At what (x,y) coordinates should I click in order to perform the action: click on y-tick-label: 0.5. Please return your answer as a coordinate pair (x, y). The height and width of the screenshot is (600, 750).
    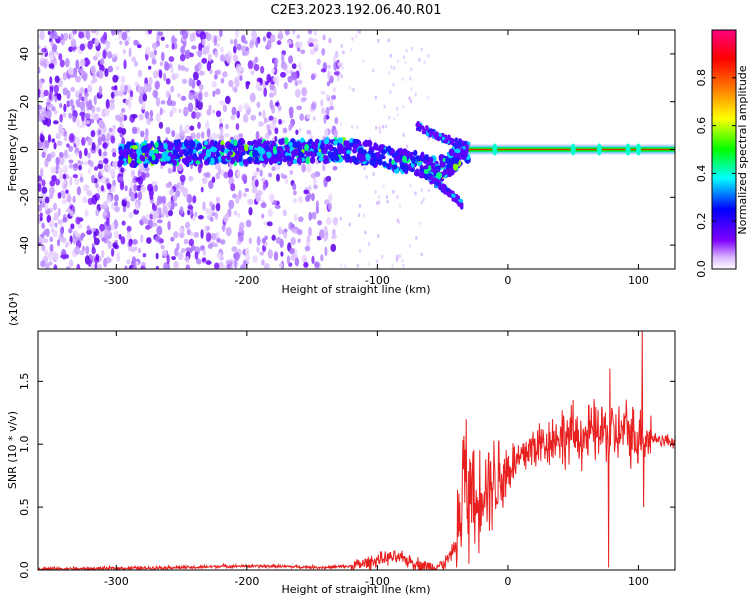
    Looking at the image, I should click on (24, 506).